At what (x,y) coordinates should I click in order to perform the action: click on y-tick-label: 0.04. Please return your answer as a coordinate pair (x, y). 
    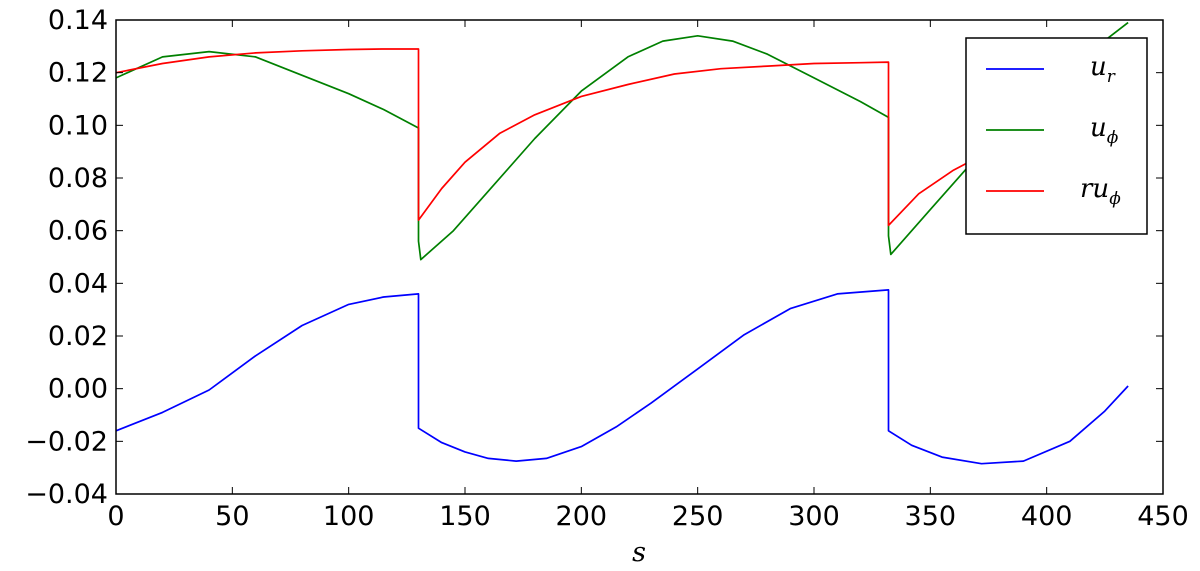
    Looking at the image, I should click on (78, 283).